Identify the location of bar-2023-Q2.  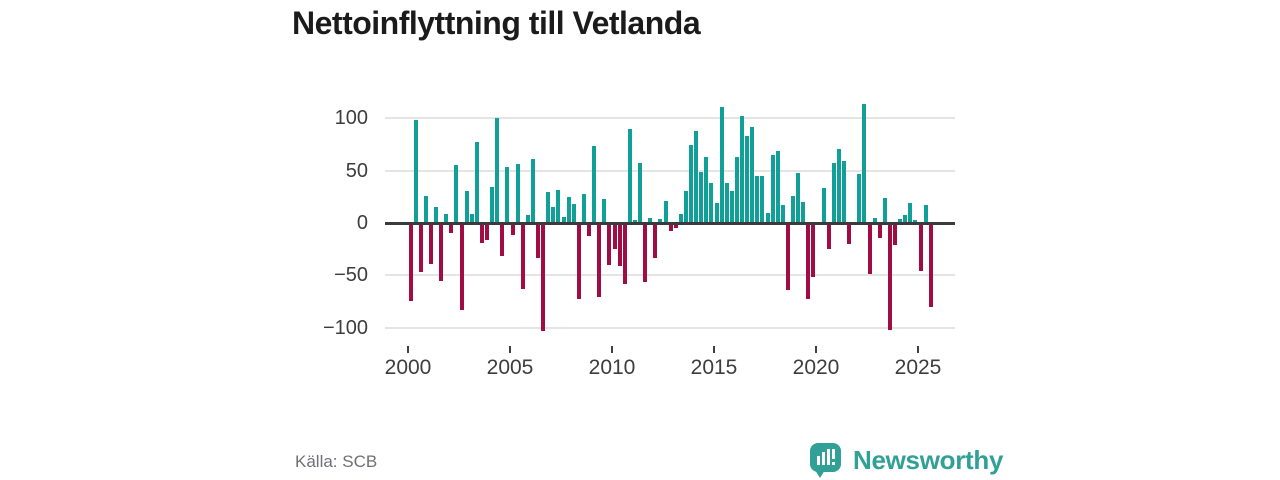
(884, 210).